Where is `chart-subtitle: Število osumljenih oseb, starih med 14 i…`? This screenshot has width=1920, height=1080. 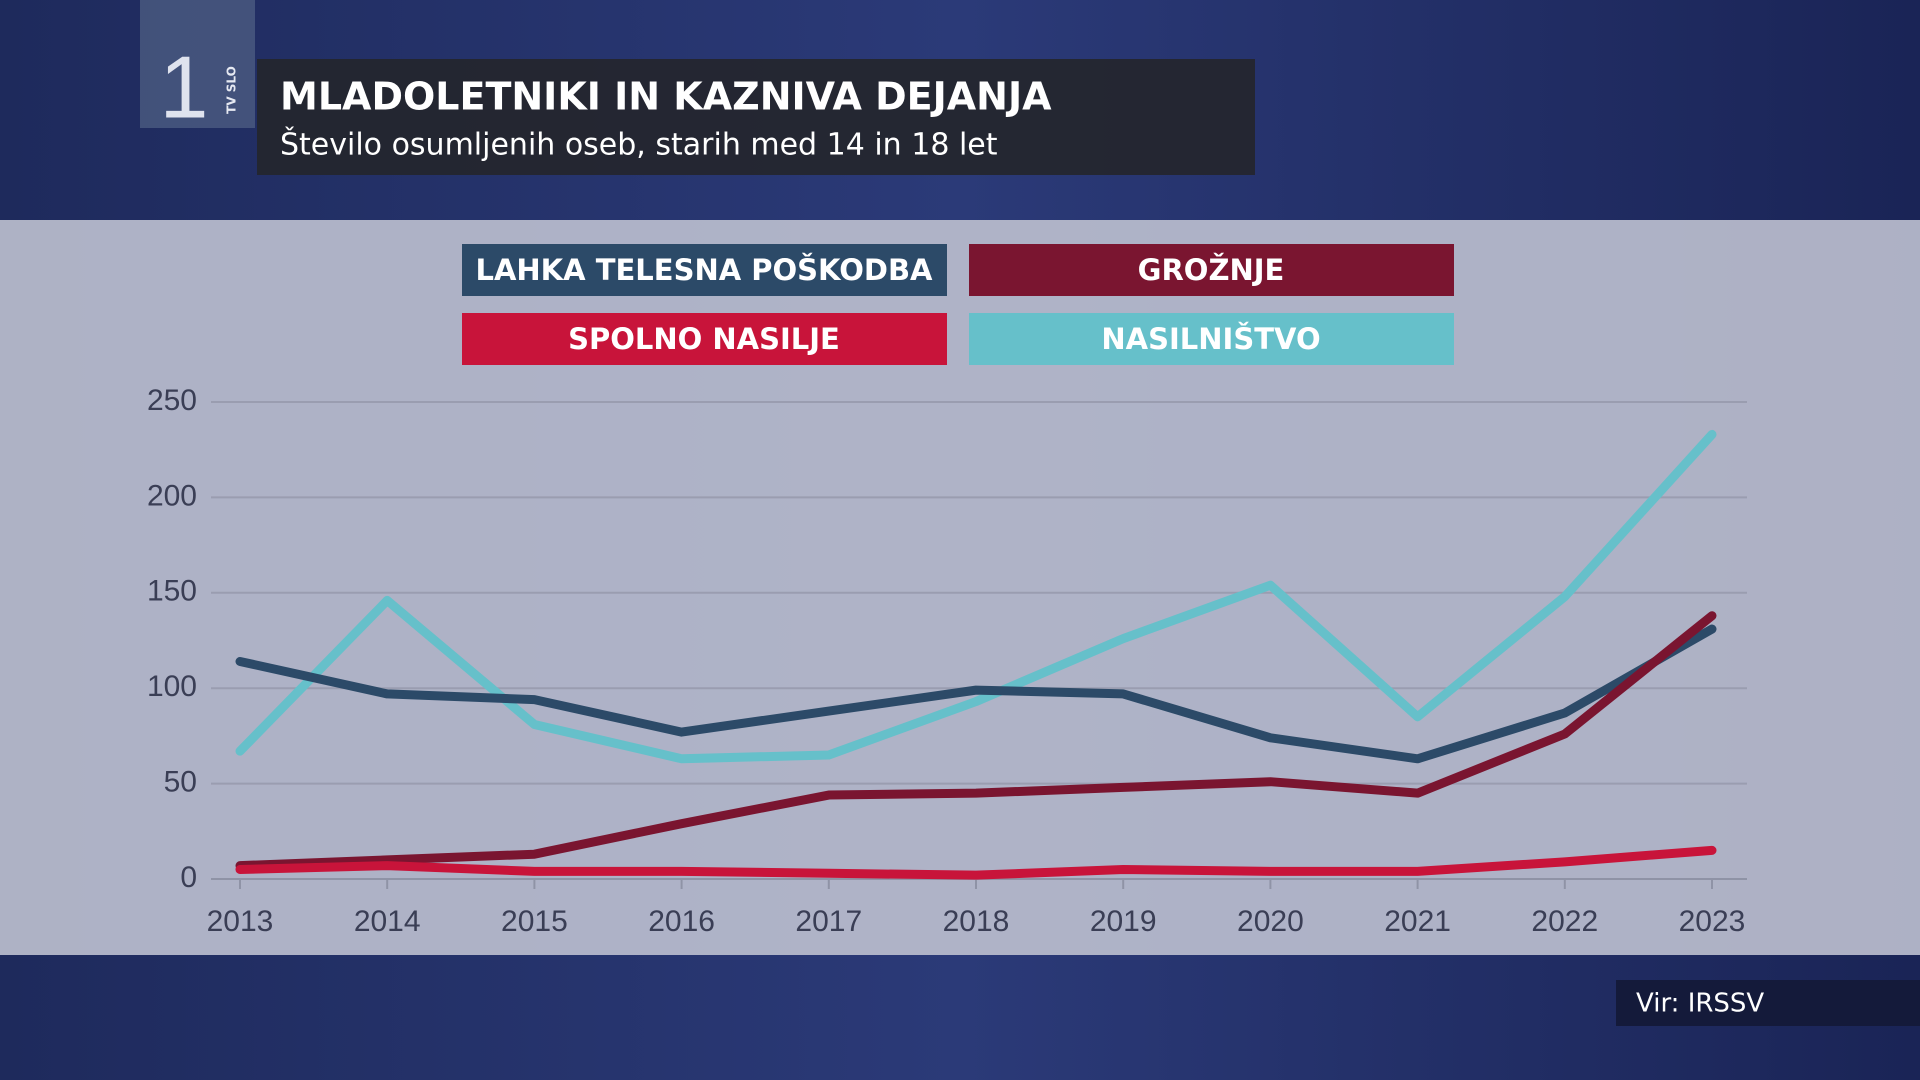 chart-subtitle: Število osumljenih oseb, starih med 14 i… is located at coordinates (639, 144).